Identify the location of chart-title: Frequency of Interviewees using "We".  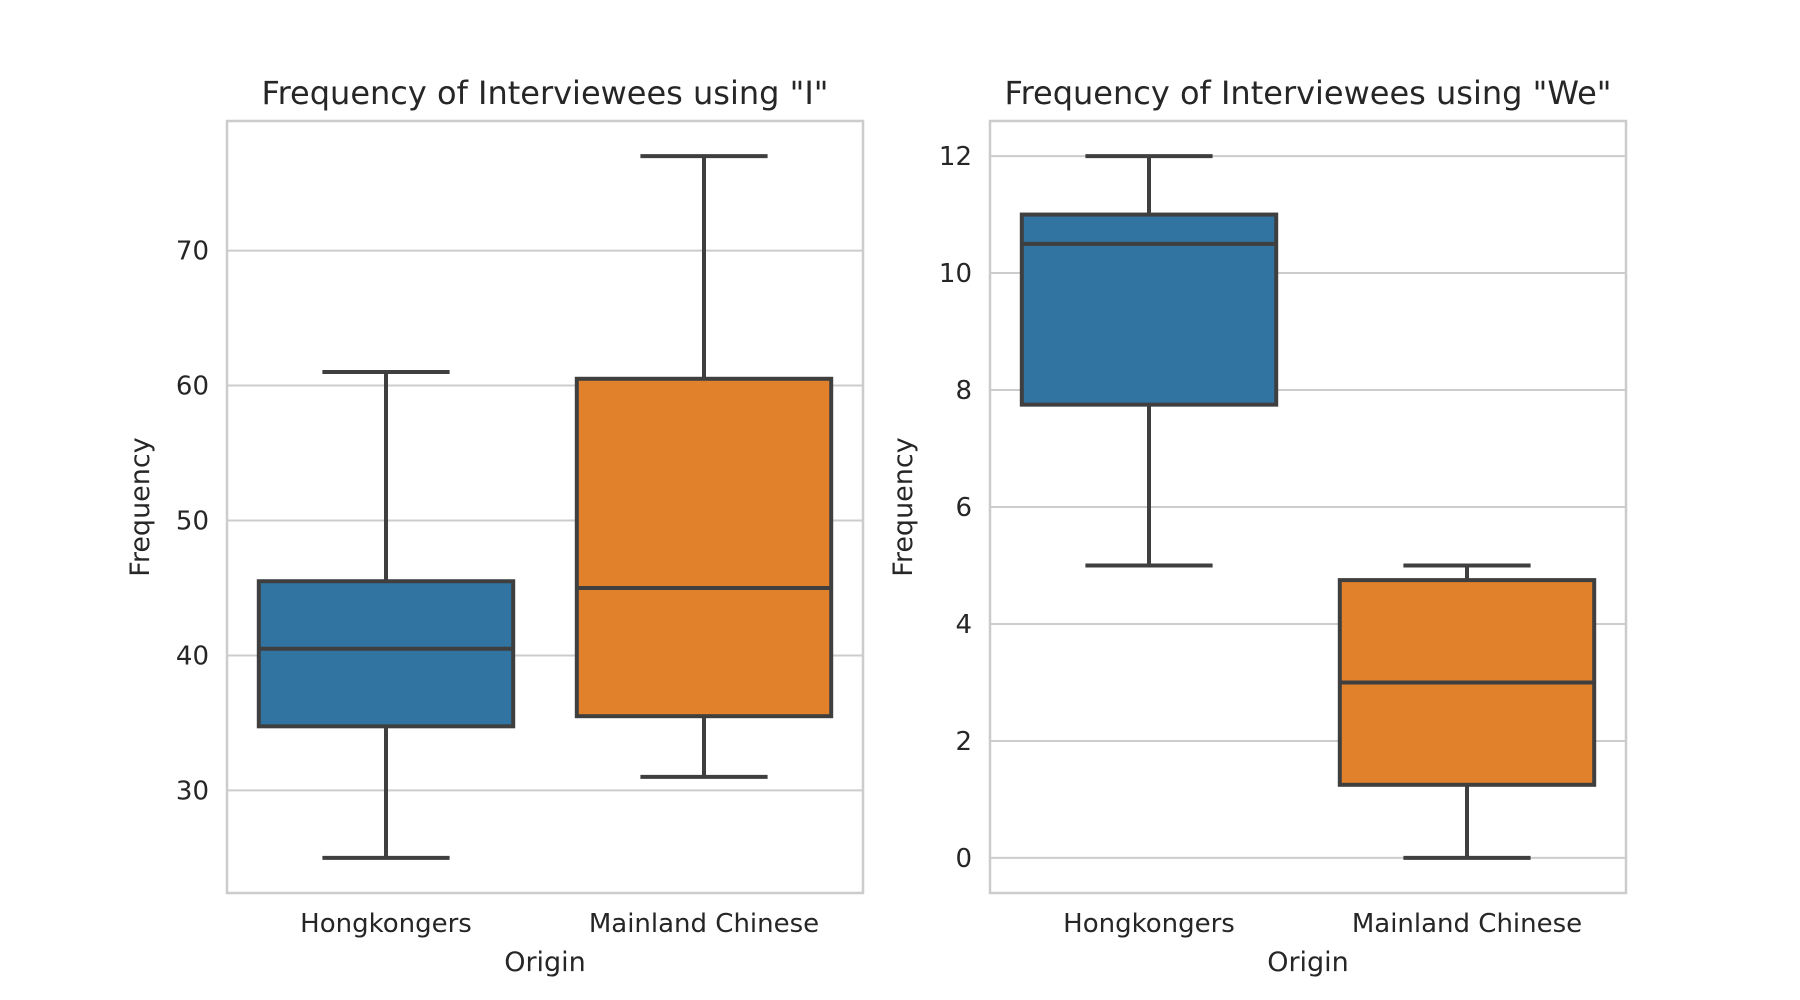
(1307, 93).